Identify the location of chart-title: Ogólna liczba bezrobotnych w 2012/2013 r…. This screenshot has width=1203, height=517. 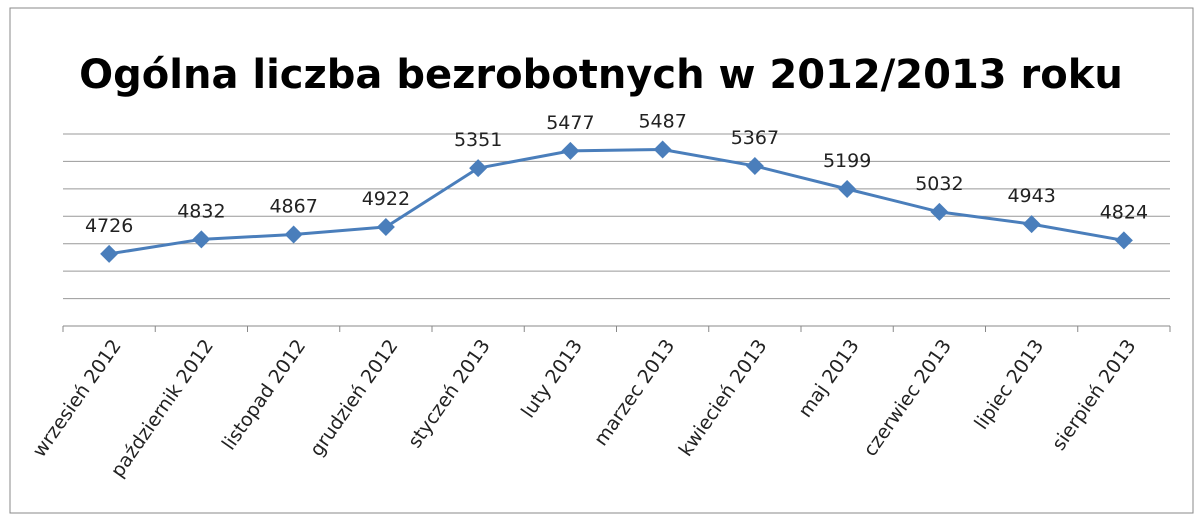
(601, 75).